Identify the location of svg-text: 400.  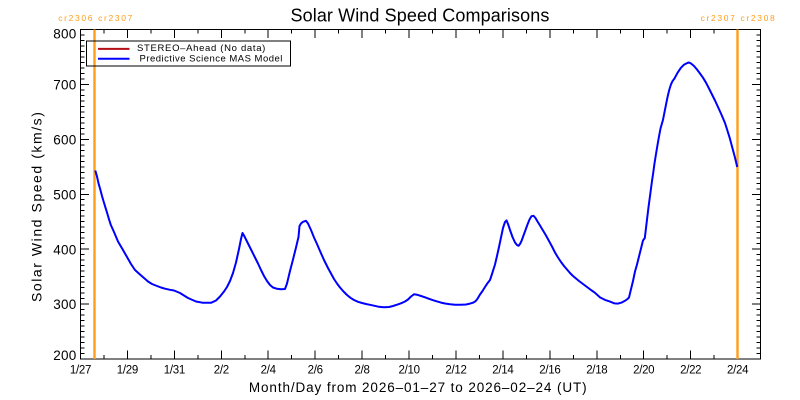
(64, 249).